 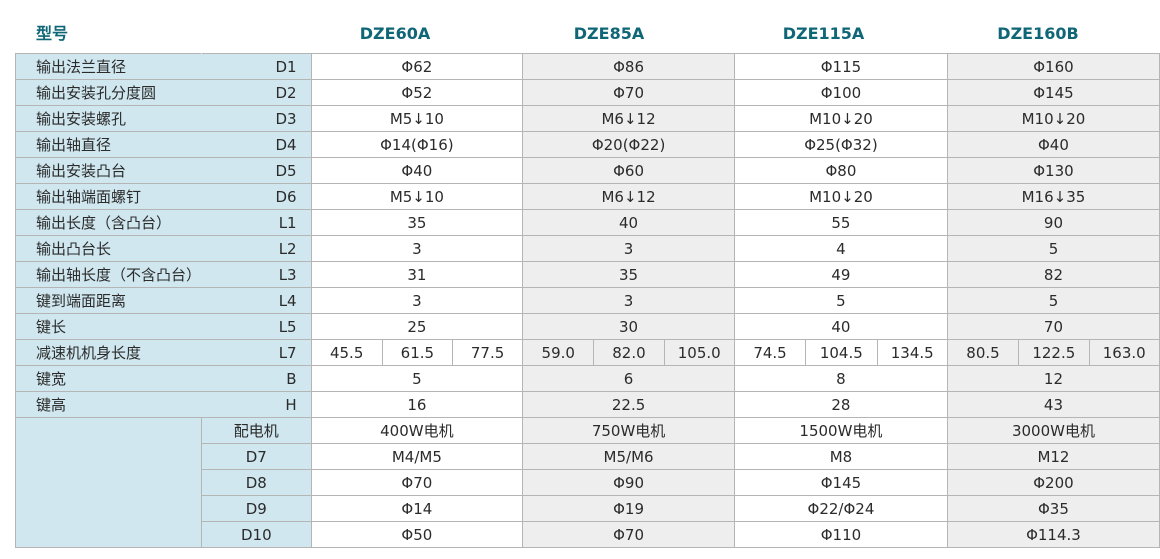 What do you see at coordinates (256, 534) in the screenshot?
I see `motor-sub-label: D10` at bounding box center [256, 534].